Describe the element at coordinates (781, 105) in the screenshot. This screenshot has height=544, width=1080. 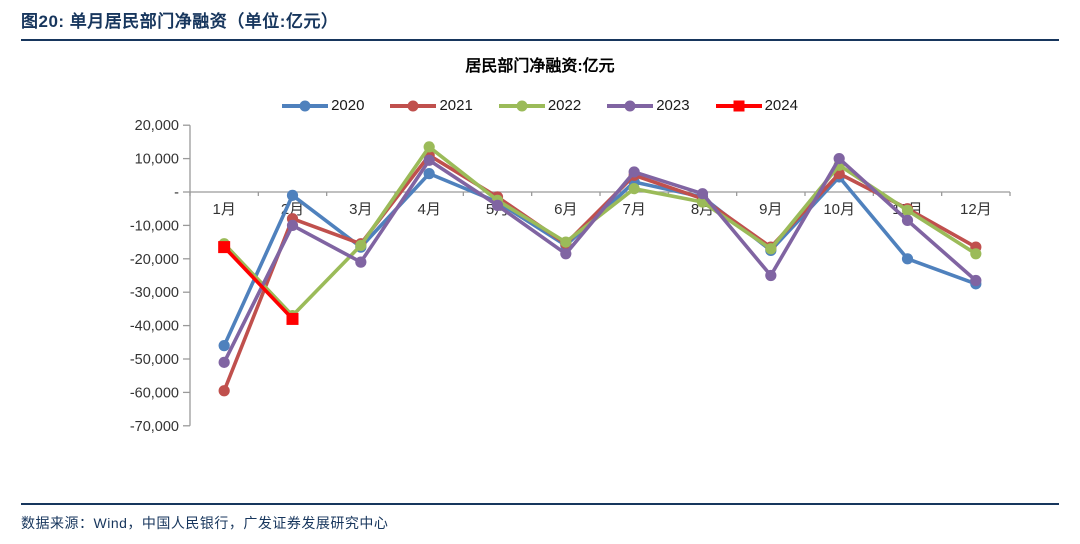
I see `legend-label: 2024` at that location.